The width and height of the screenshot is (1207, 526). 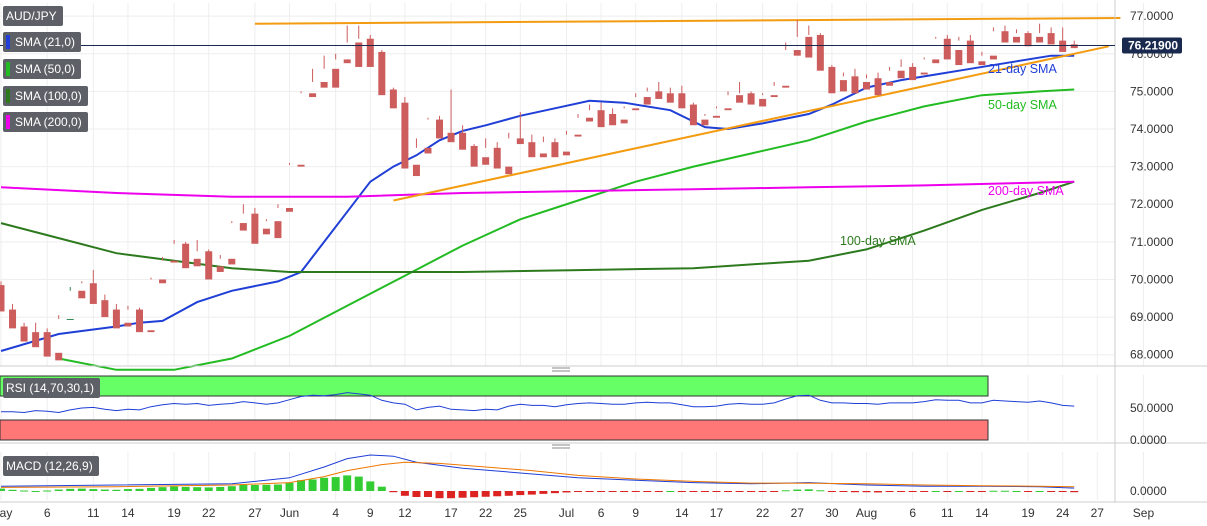 I want to click on symbol-label: AUD/JPY, so click(x=33, y=16).